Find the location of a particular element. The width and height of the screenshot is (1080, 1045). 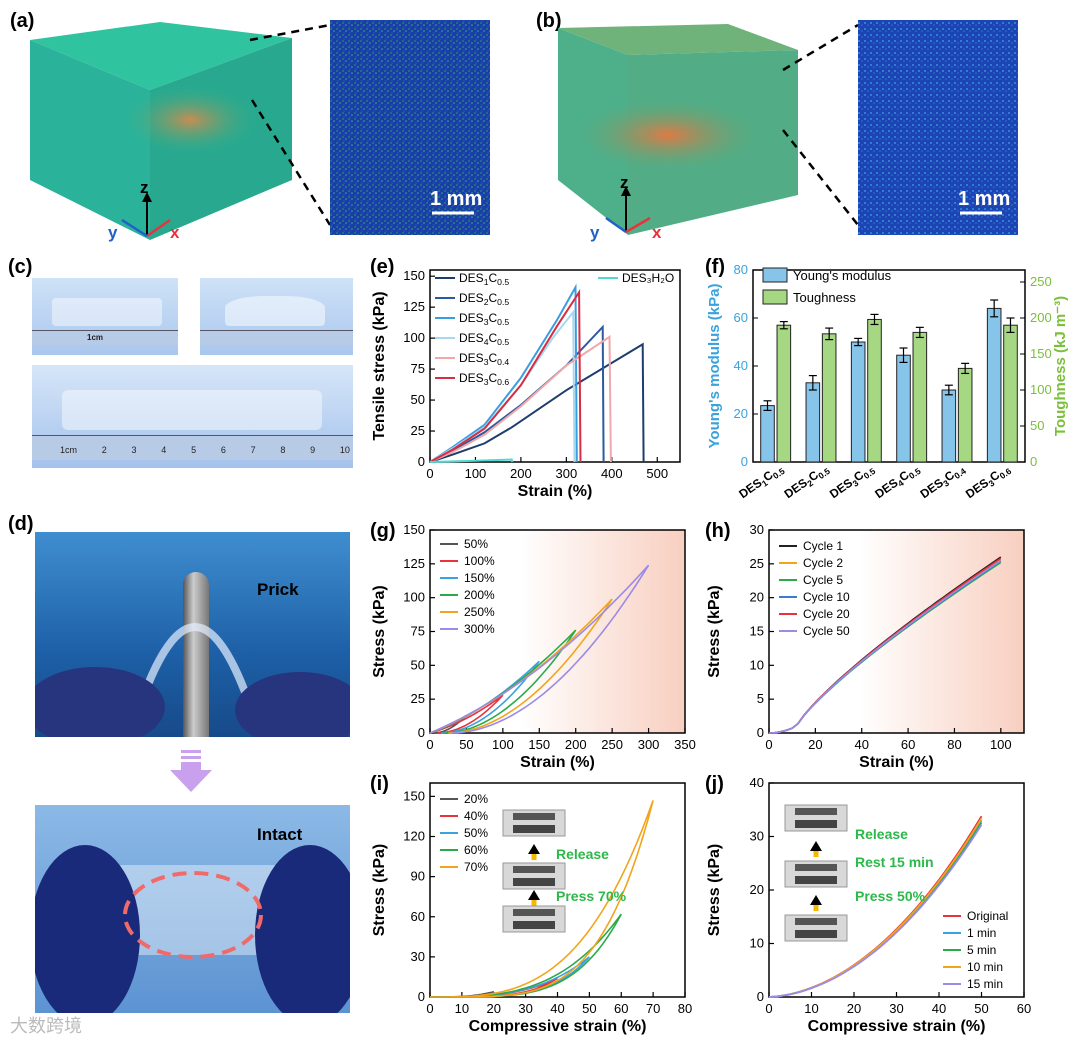

panel-label-g: (g) is located at coordinates (383, 531).